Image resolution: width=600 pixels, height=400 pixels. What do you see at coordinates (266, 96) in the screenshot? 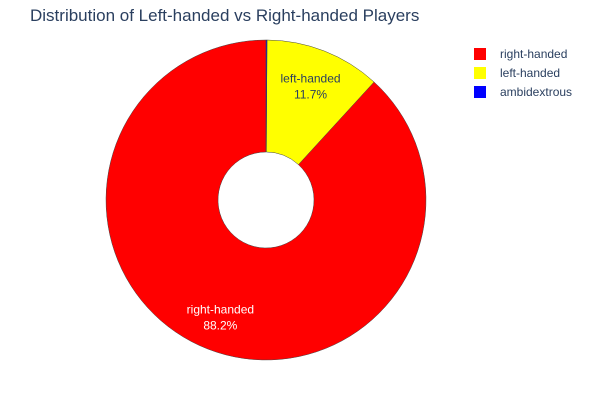
I see `slice-ambidextrous` at bounding box center [266, 96].